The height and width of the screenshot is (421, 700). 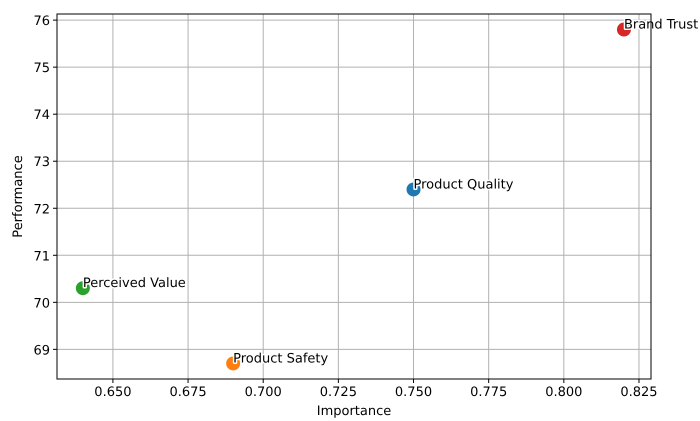 What do you see at coordinates (41, 68) in the screenshot?
I see `y-tick-label: 75` at bounding box center [41, 68].